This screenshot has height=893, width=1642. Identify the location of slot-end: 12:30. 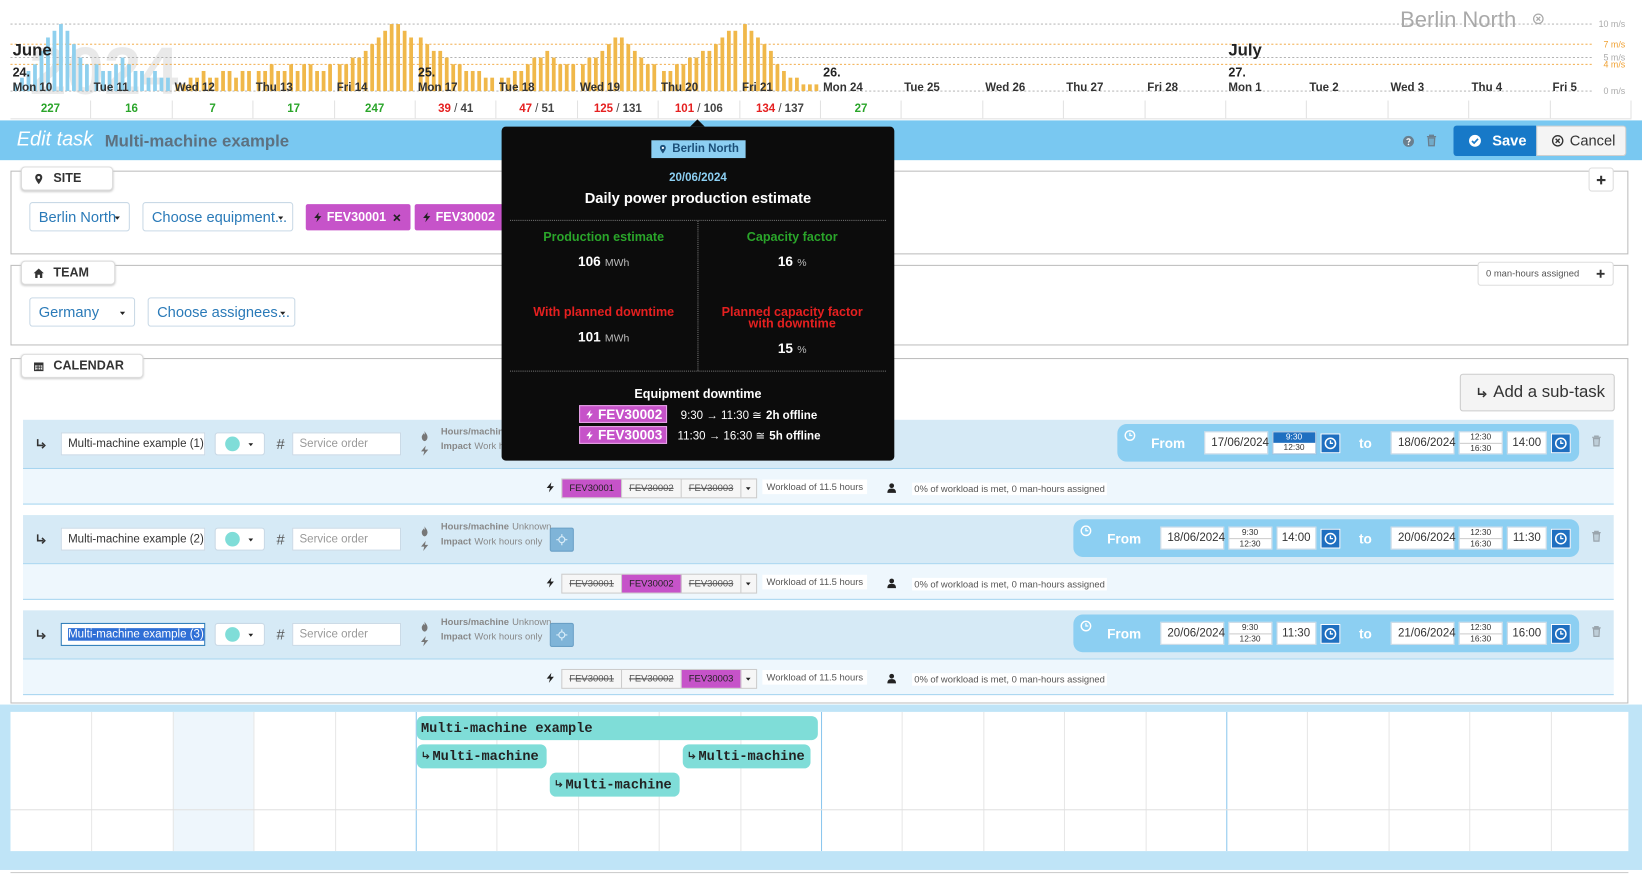
(1250, 639).